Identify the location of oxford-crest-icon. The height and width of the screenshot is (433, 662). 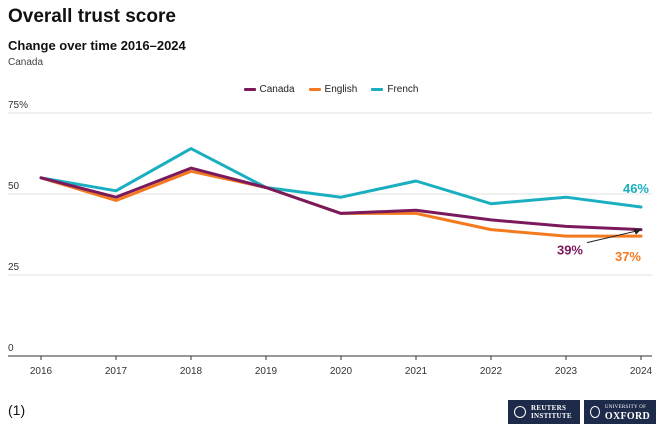
(595, 412).